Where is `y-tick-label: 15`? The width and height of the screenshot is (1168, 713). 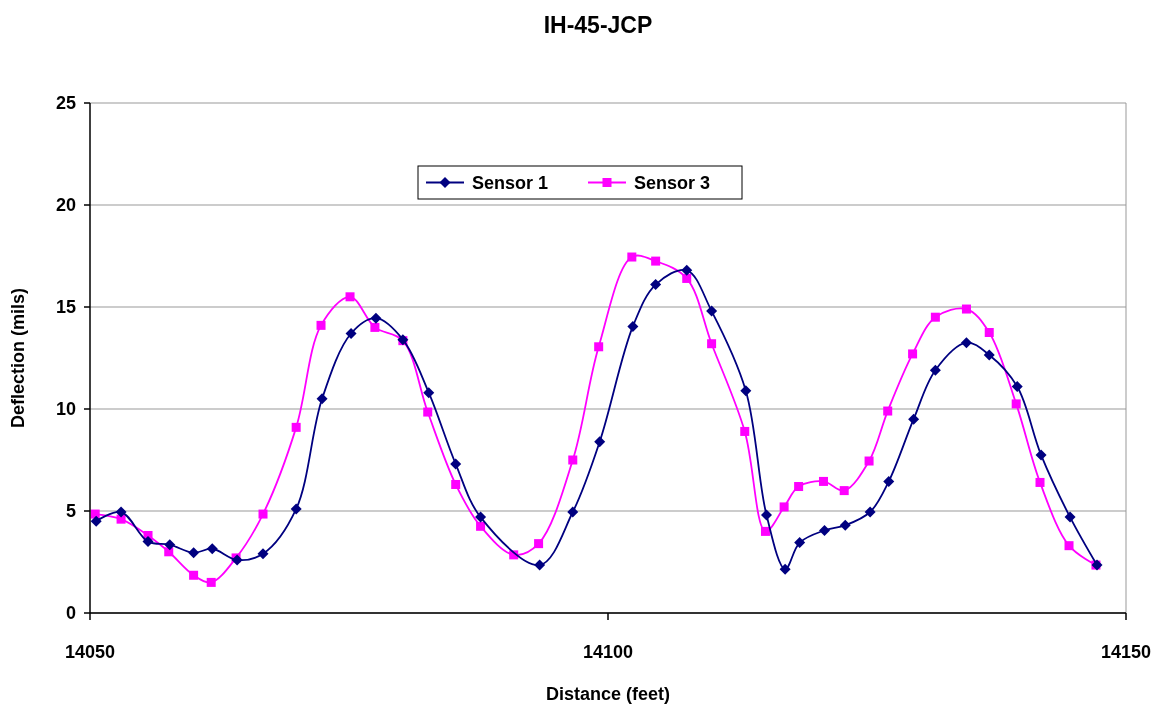
y-tick-label: 15 is located at coordinates (65, 307).